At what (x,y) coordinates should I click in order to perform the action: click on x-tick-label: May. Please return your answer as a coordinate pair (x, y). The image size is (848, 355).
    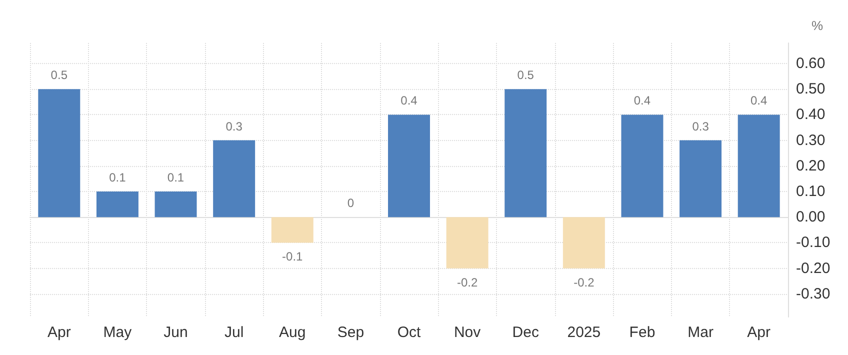
    Looking at the image, I should click on (117, 332).